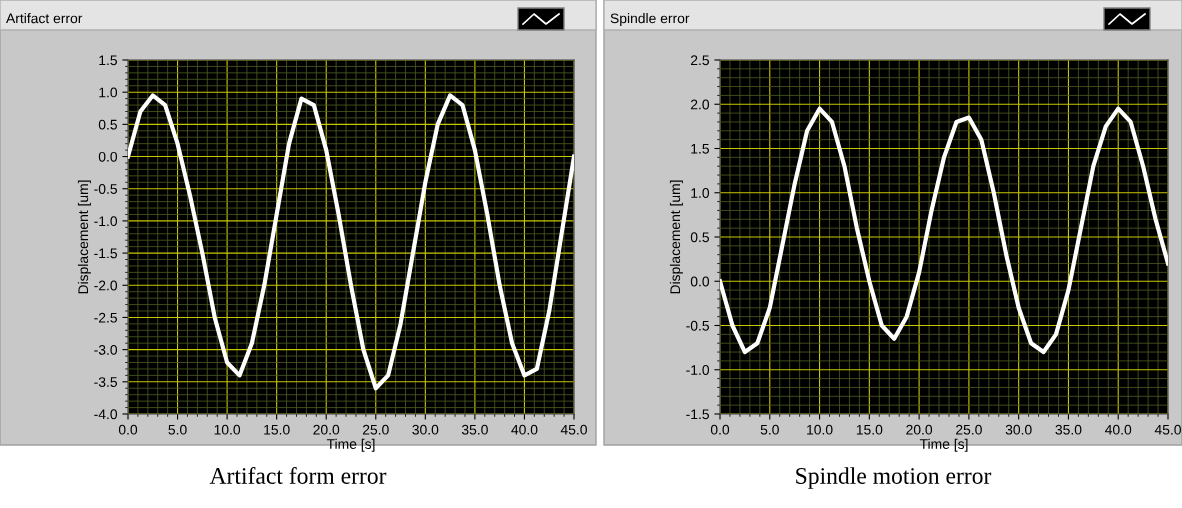  I want to click on text: Spindle motion error, so click(894, 478).